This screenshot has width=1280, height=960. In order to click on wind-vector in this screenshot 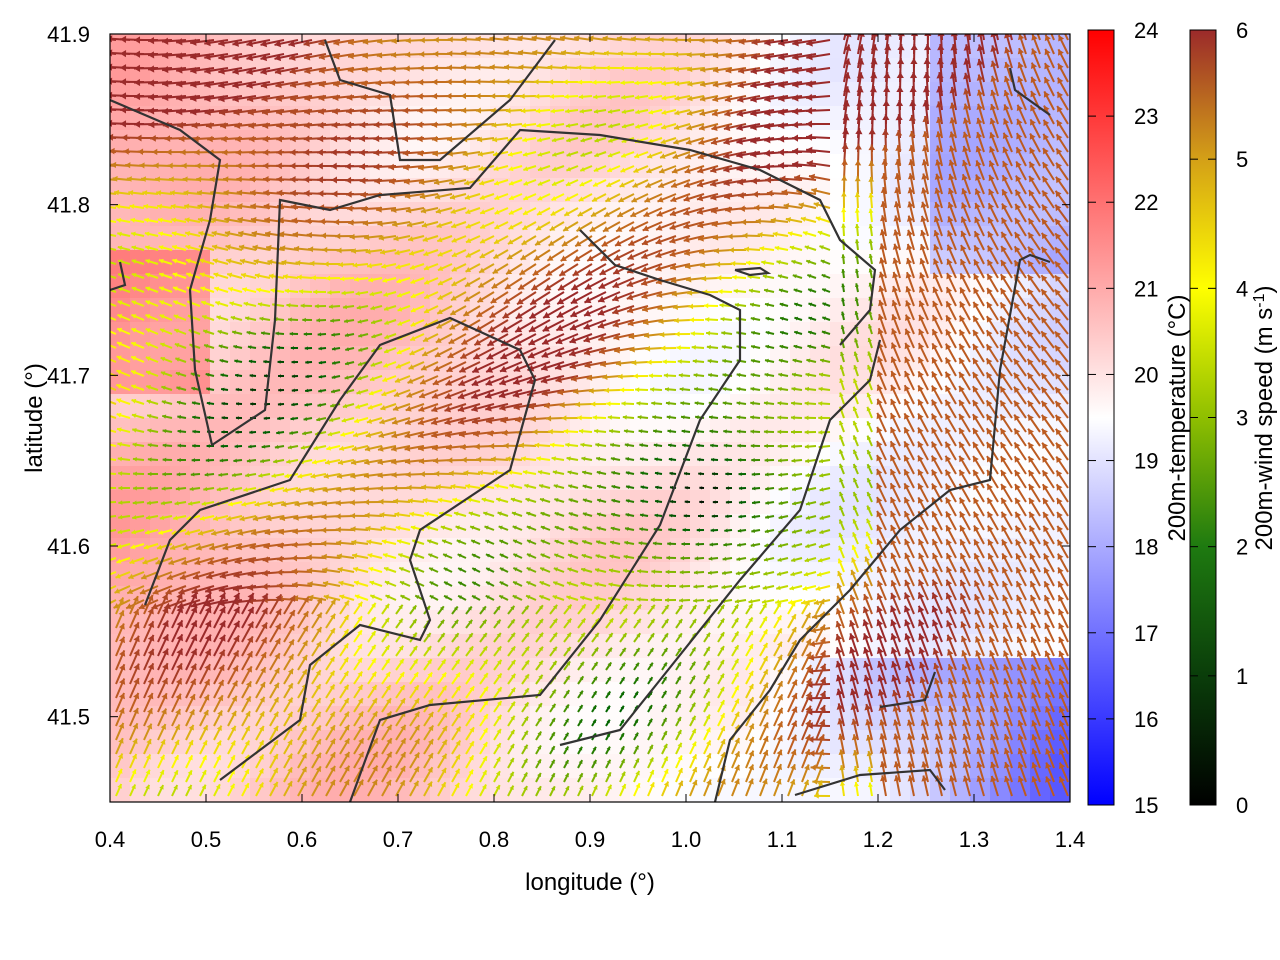, I will do `click(873, 37)`.